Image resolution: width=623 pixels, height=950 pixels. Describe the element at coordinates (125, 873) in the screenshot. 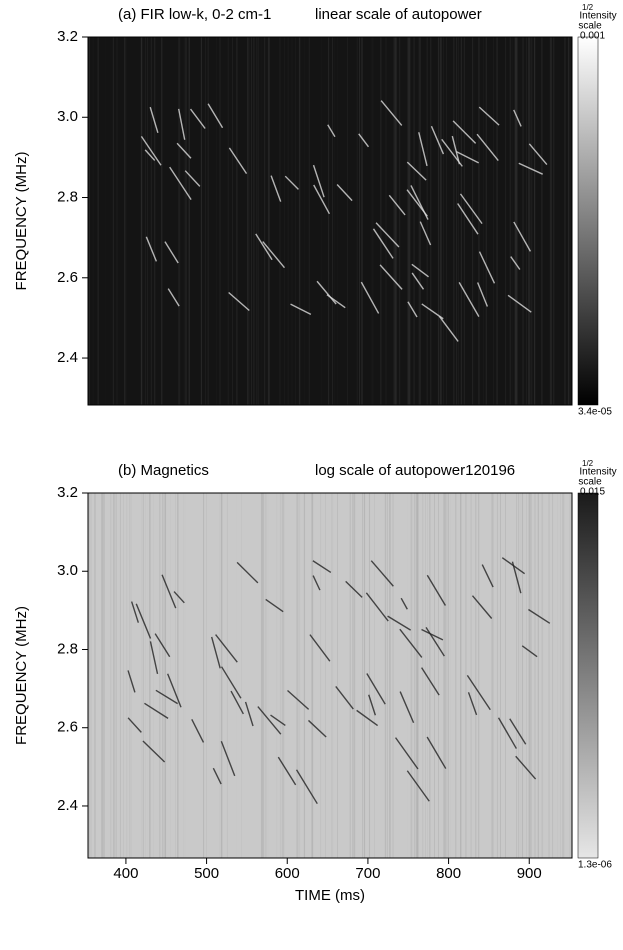

I see `x-tick-label: 400` at that location.